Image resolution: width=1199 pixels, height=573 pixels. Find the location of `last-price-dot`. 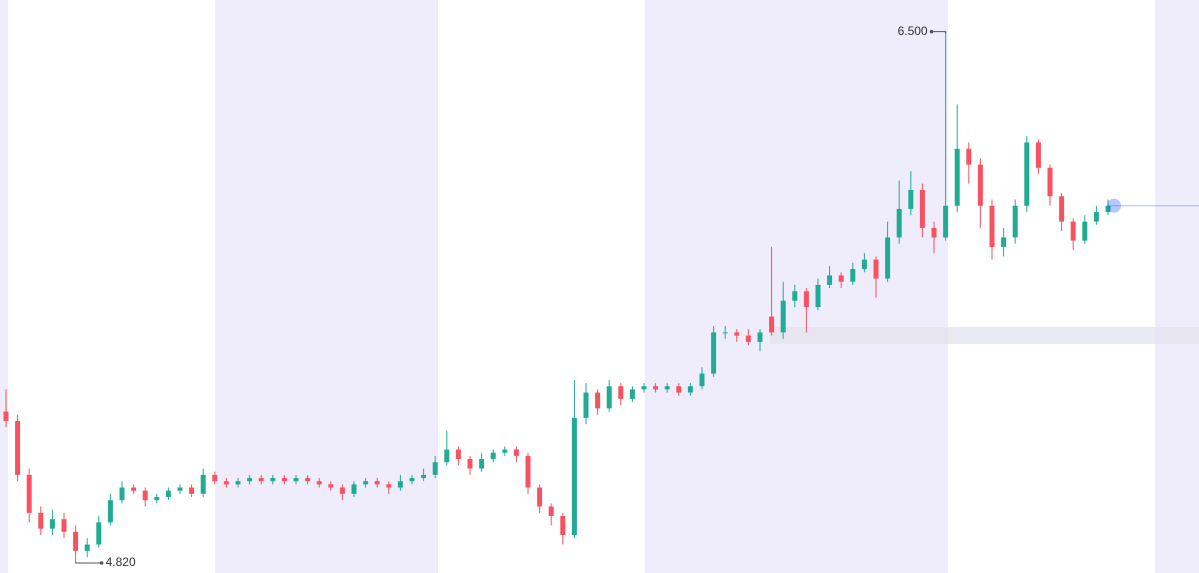

last-price-dot is located at coordinates (1114, 205).